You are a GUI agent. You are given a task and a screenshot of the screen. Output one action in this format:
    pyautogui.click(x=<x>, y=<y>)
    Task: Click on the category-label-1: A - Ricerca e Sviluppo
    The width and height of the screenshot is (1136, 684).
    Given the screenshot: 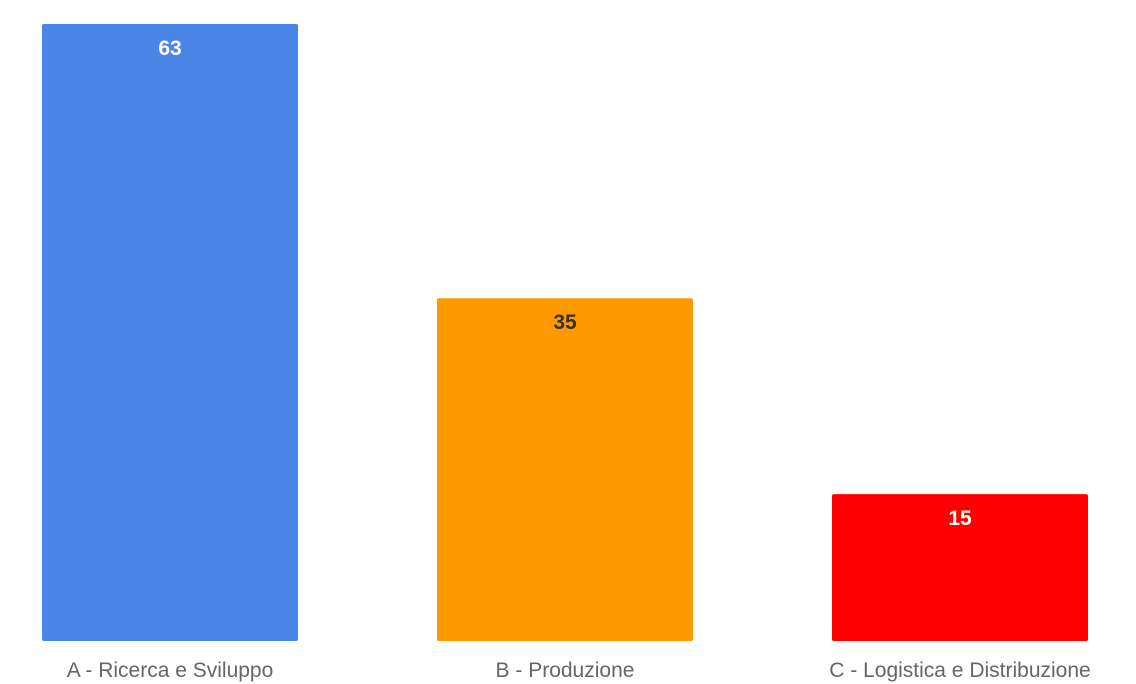 What is the action you would take?
    pyautogui.click(x=170, y=670)
    